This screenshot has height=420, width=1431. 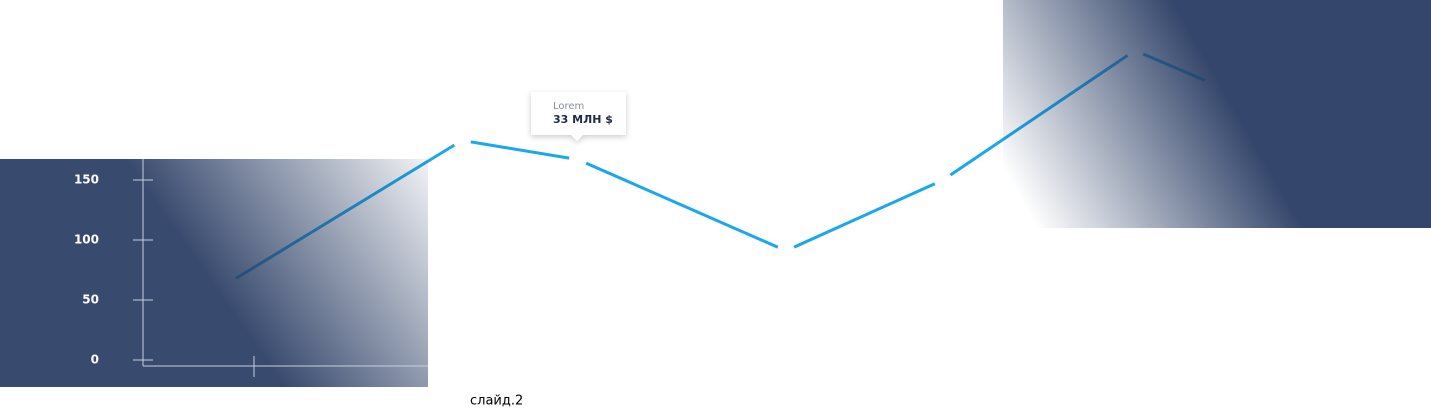 What do you see at coordinates (90, 300) in the screenshot?
I see `y-tick-label: 50` at bounding box center [90, 300].